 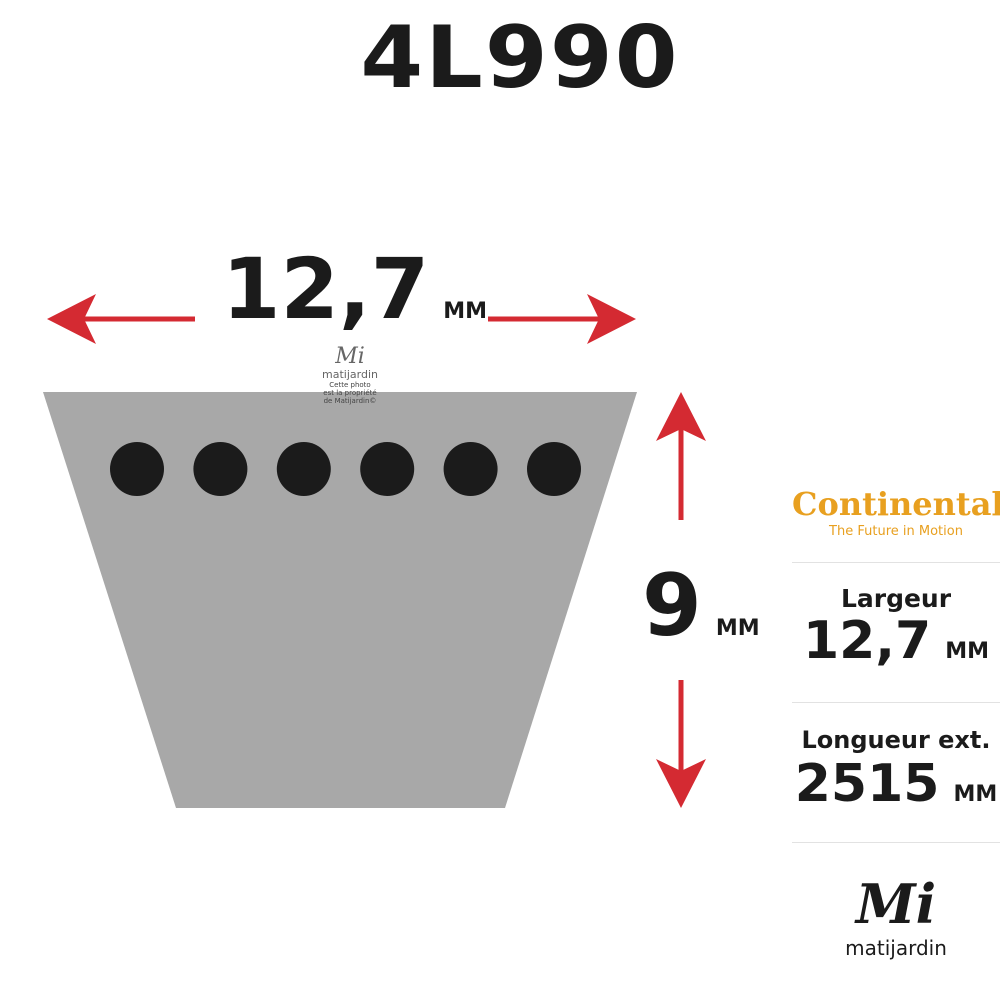 What do you see at coordinates (701, 606) in the screenshot?
I see `height-label: 9 MM` at bounding box center [701, 606].